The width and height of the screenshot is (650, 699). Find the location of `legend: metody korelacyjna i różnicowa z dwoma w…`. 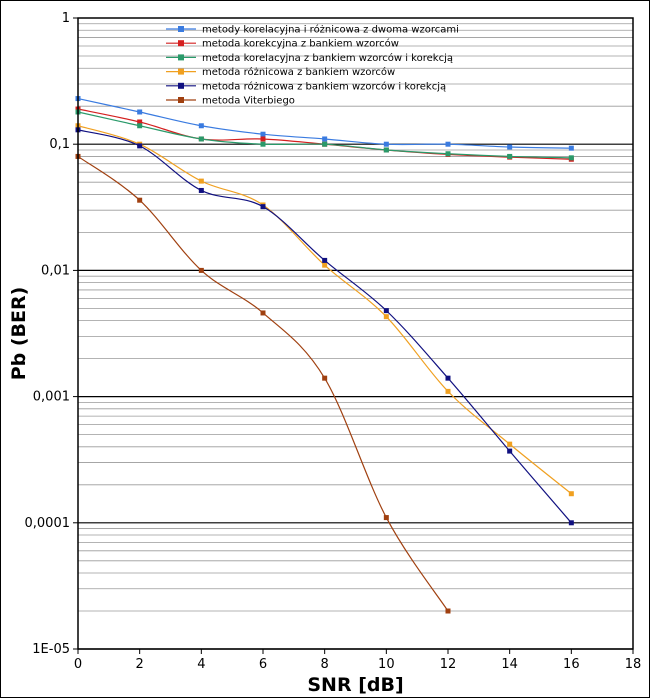

legend: metody korelacyjna i różnicowa z dwoma w… is located at coordinates (312, 65).